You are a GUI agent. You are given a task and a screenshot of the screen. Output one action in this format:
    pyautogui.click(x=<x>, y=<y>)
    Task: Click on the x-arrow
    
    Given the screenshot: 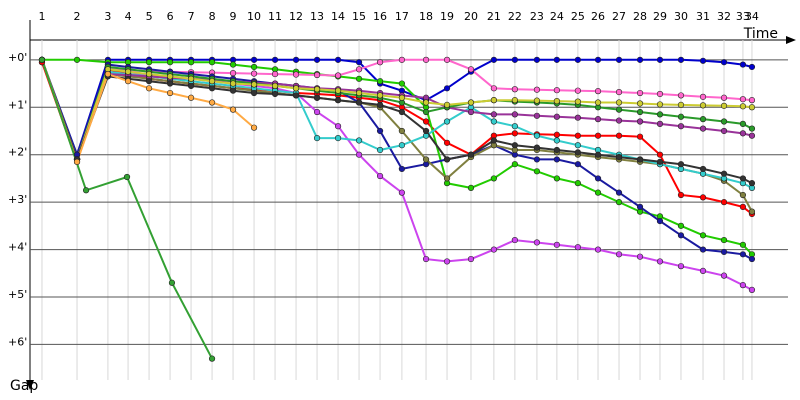 What is the action you would take?
    pyautogui.click(x=791, y=40)
    